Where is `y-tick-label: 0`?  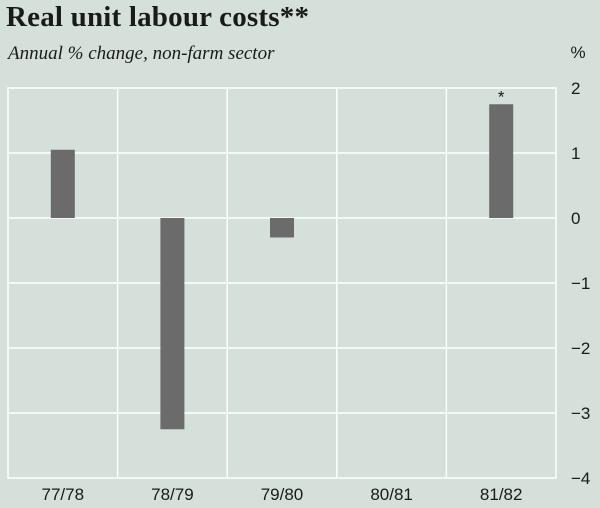
y-tick-label: 0 is located at coordinates (575, 218).